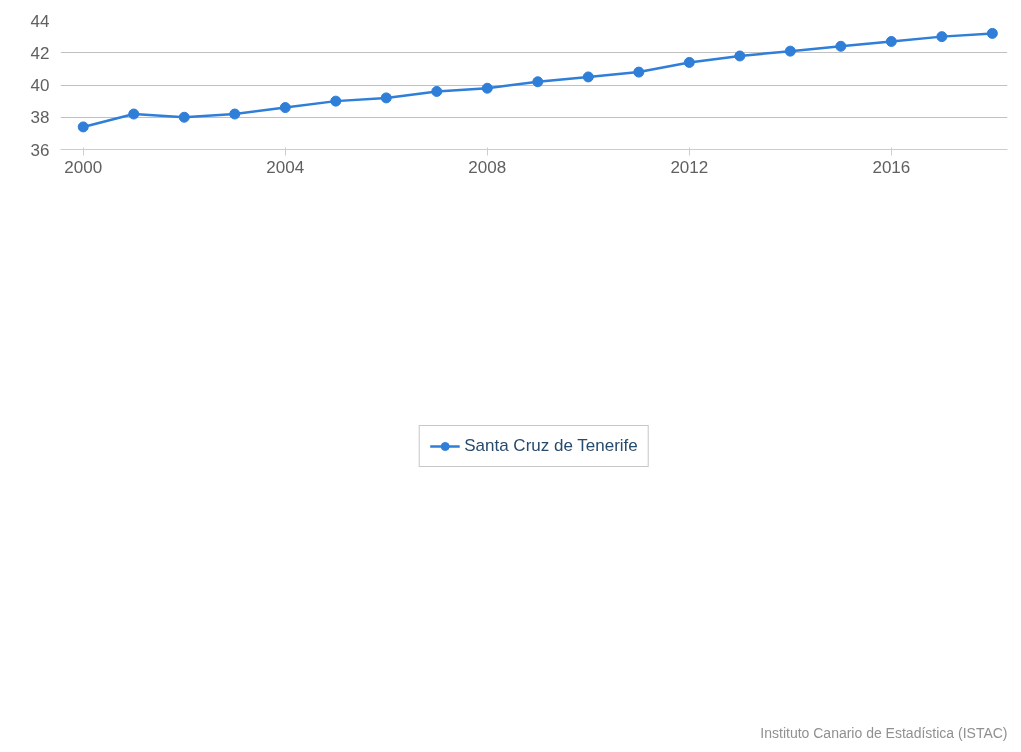 Image resolution: width=1021 pixels, height=752 pixels. I want to click on x-tick-label: 2000, so click(83, 167).